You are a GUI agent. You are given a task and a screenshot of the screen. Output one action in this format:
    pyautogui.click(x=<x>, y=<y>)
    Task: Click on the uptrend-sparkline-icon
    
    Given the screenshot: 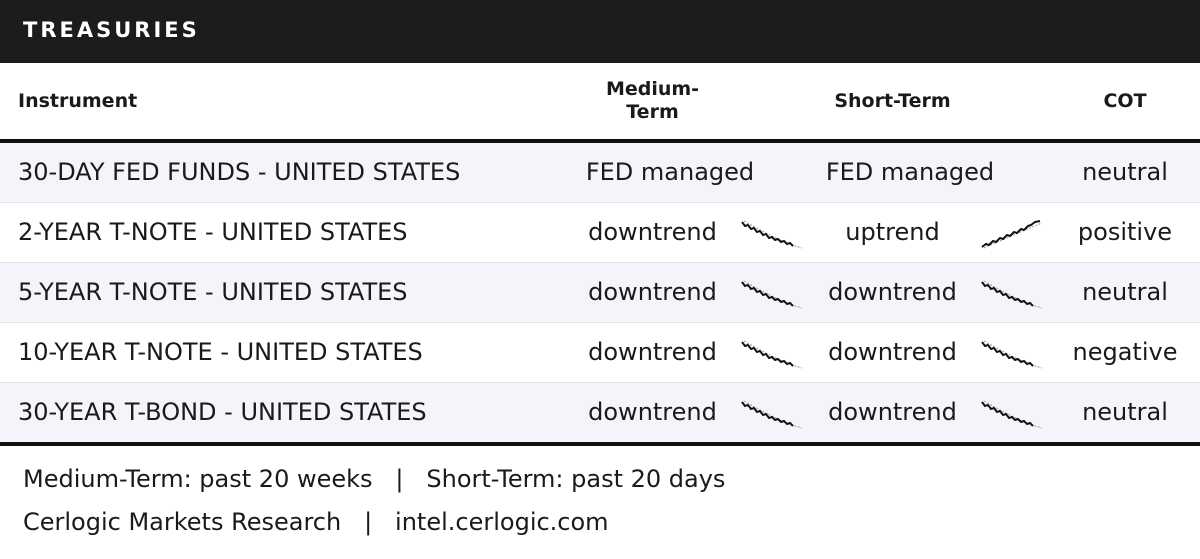 What is the action you would take?
    pyautogui.click(x=1012, y=234)
    